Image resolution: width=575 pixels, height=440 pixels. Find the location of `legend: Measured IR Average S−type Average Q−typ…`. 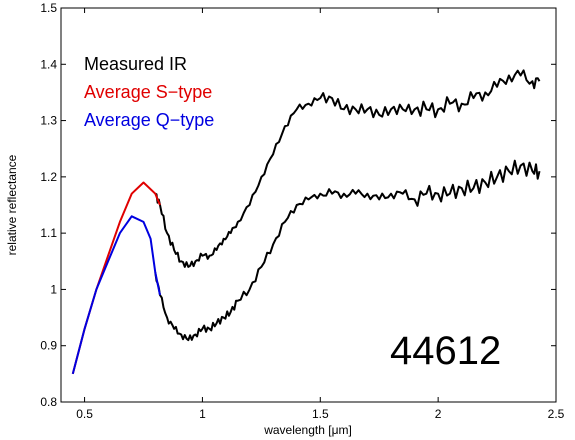

legend: Measured IR Average S−type Average Q−typ… is located at coordinates (149, 92).